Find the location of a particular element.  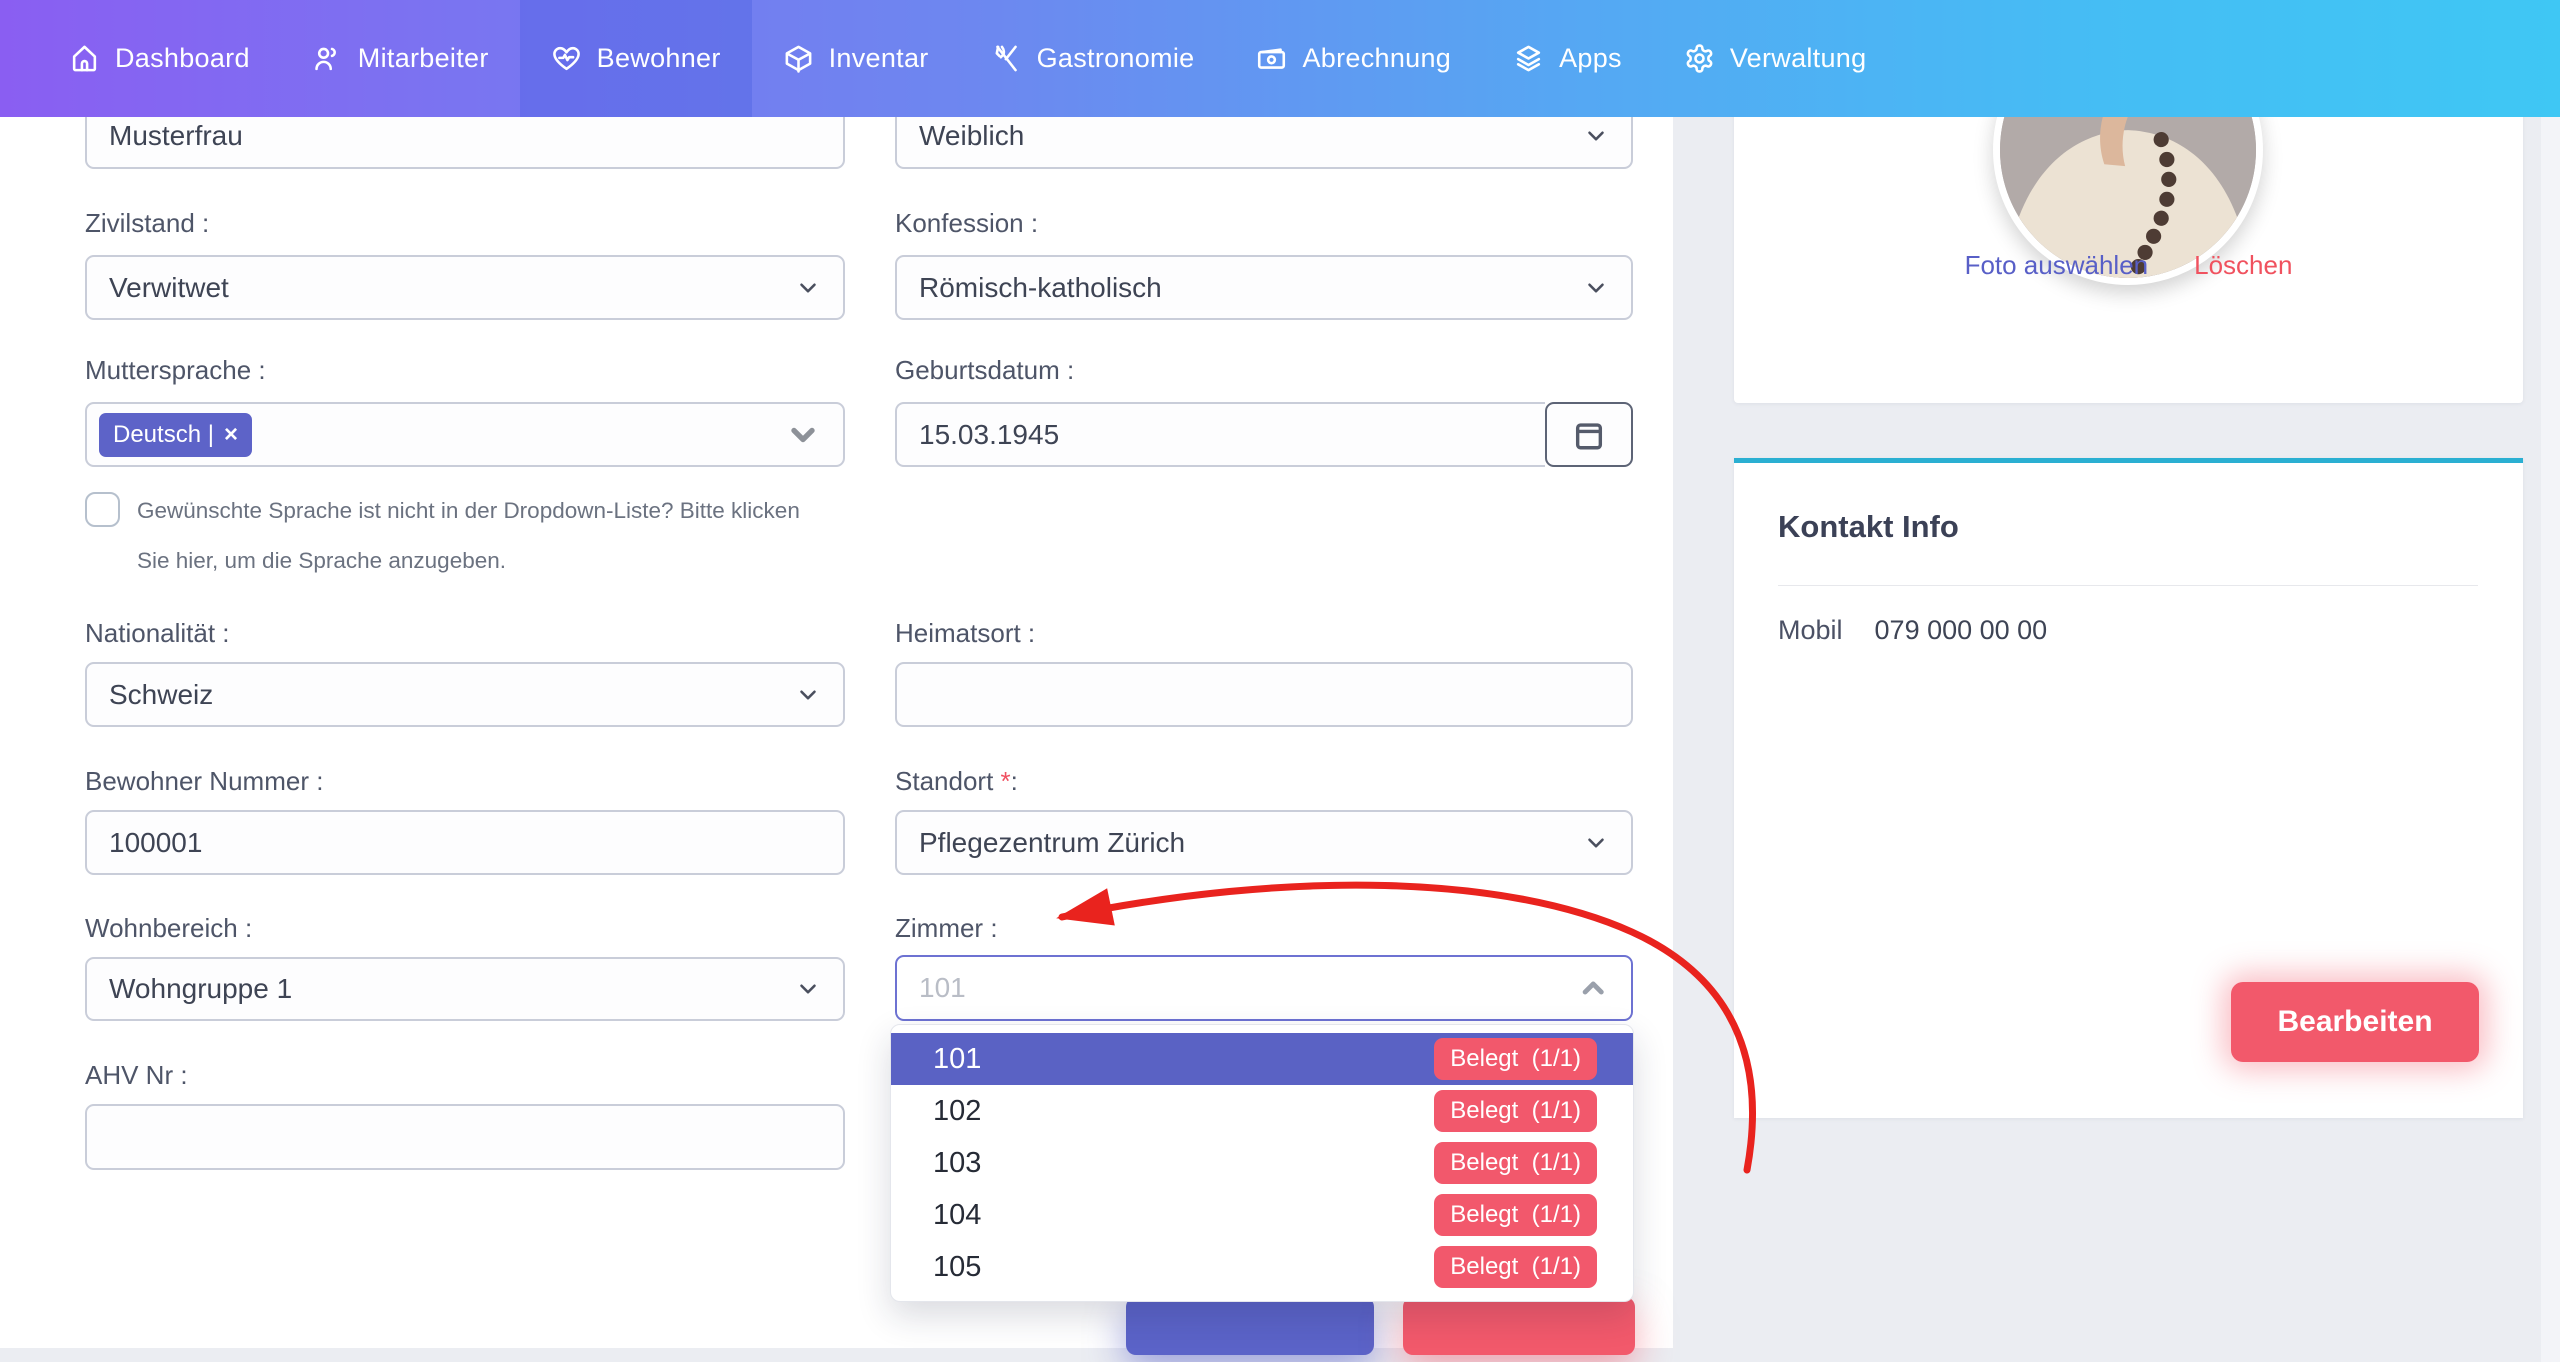

language-tag: Deutsch | × is located at coordinates (175, 434).